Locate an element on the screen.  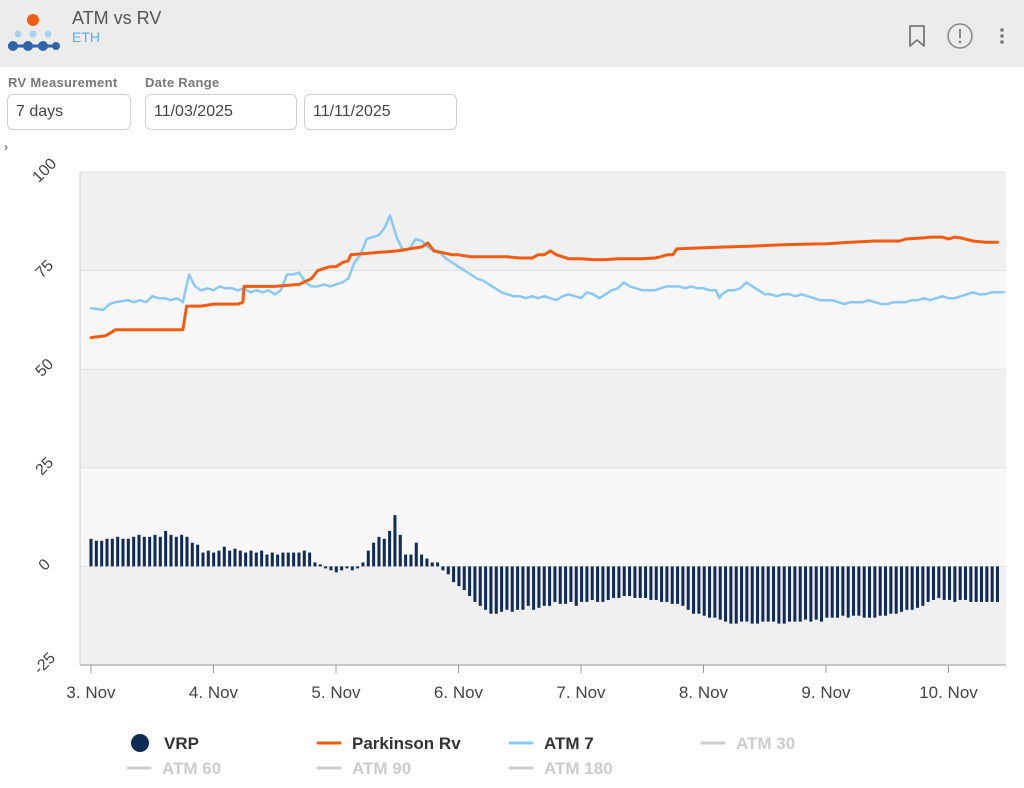
asset-symbol: ETH is located at coordinates (86, 37).